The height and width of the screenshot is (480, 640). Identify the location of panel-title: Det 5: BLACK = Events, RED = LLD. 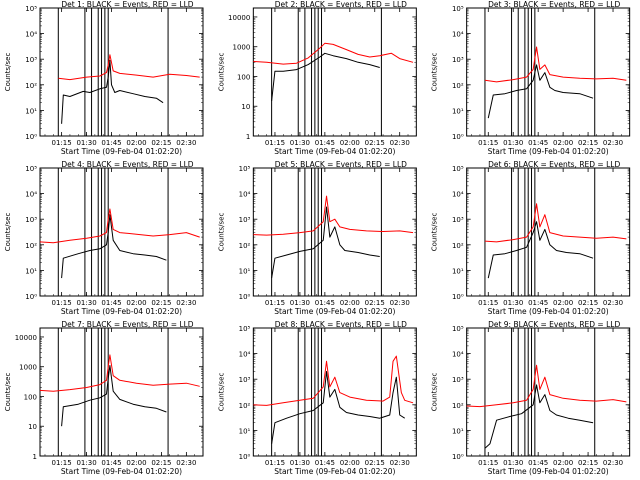
(341, 164).